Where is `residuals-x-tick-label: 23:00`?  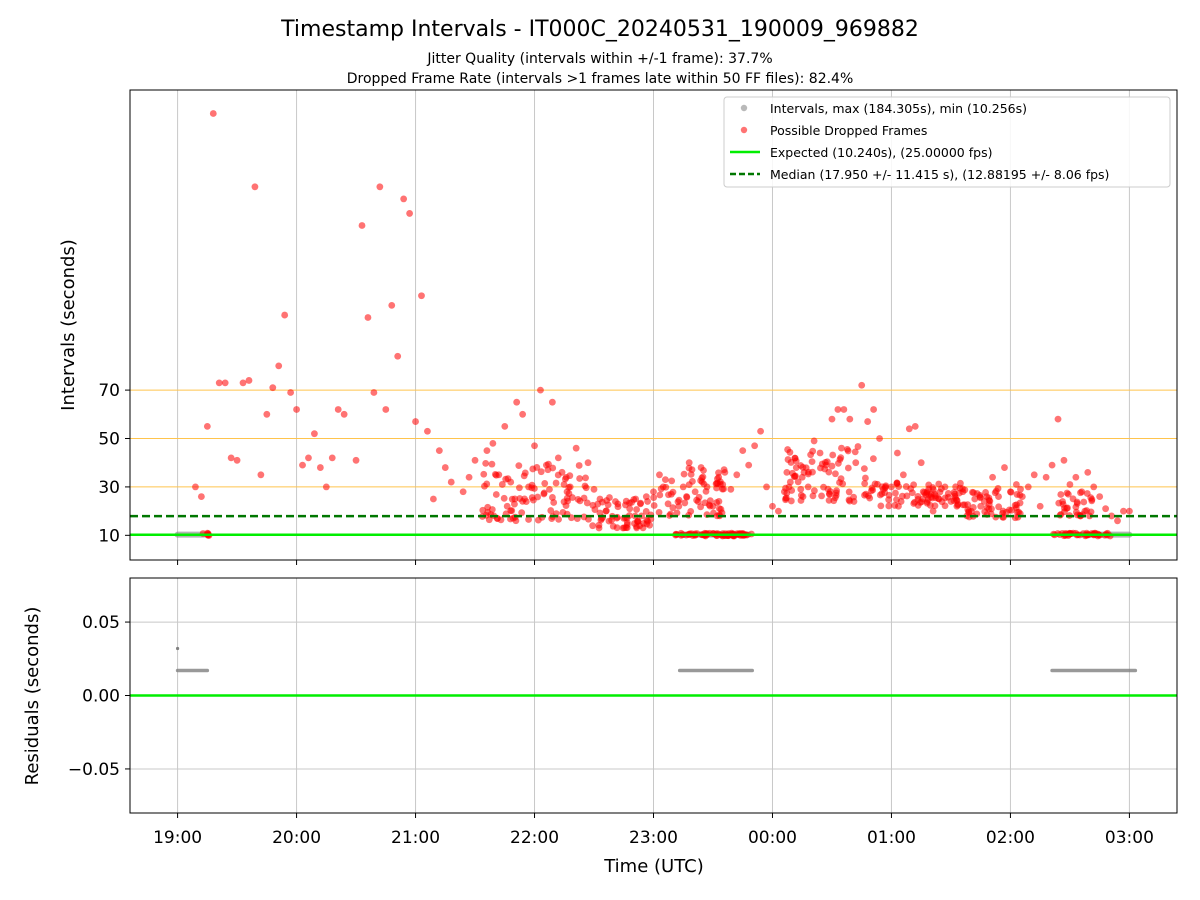
residuals-x-tick-label: 23:00 is located at coordinates (653, 838).